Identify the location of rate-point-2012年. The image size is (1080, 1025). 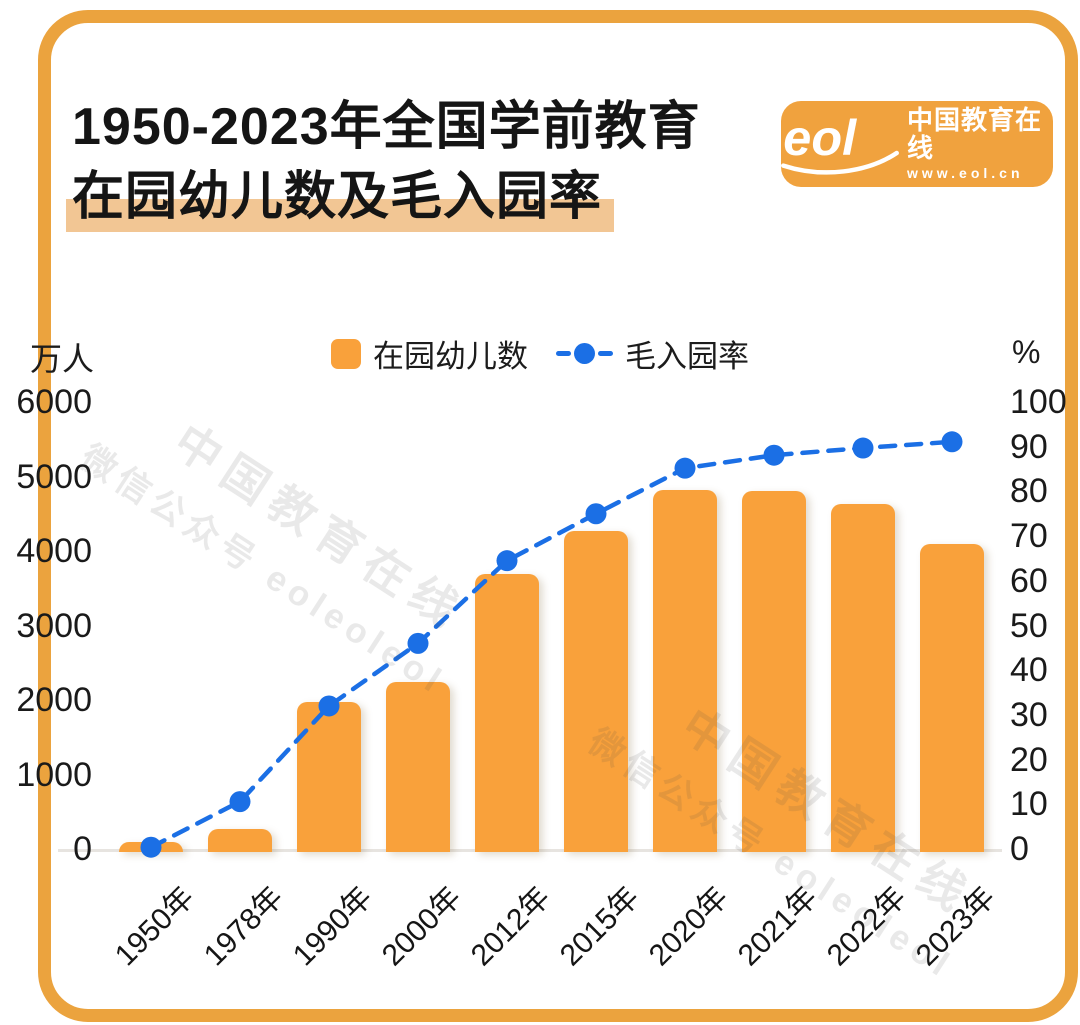
(507, 561).